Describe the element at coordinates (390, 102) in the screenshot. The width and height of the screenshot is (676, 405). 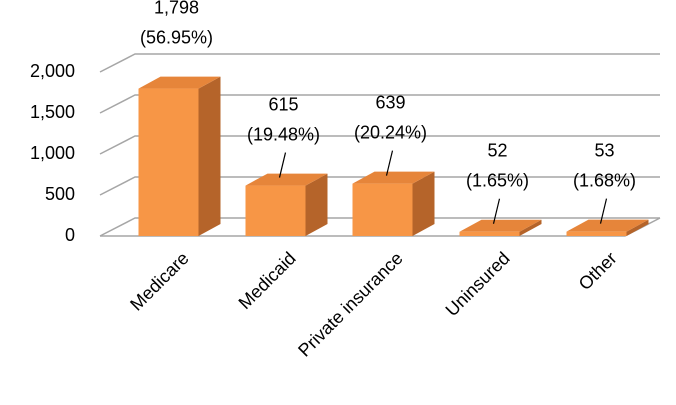
I see `data-label: 639` at that location.